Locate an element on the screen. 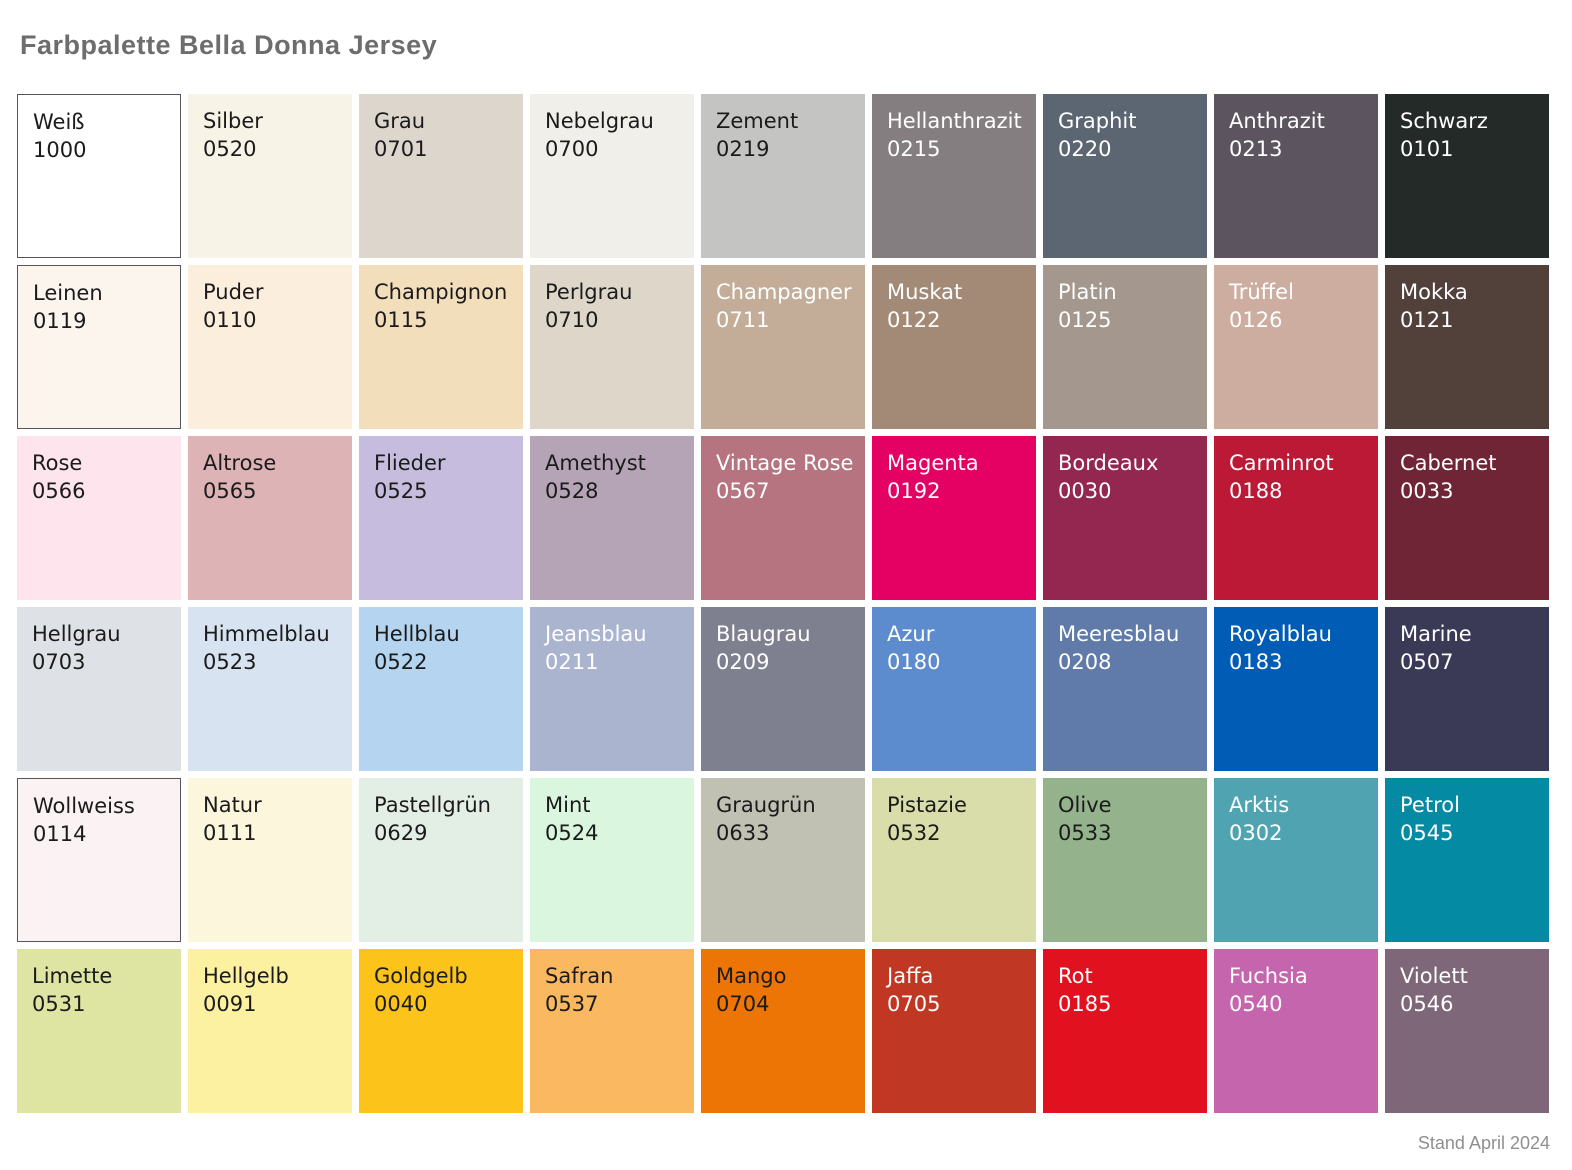 The height and width of the screenshot is (1170, 1572). color-code: 0528 is located at coordinates (572, 491).